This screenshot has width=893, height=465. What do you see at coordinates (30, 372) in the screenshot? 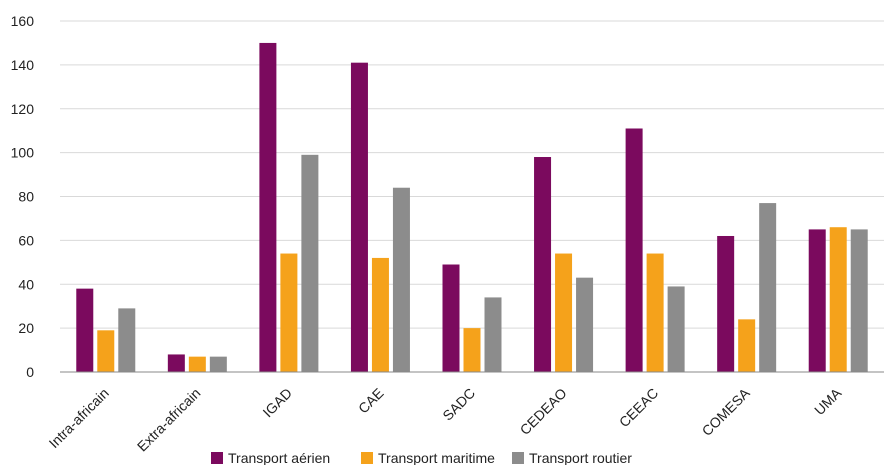
I see `y-tick-label: 0` at bounding box center [30, 372].